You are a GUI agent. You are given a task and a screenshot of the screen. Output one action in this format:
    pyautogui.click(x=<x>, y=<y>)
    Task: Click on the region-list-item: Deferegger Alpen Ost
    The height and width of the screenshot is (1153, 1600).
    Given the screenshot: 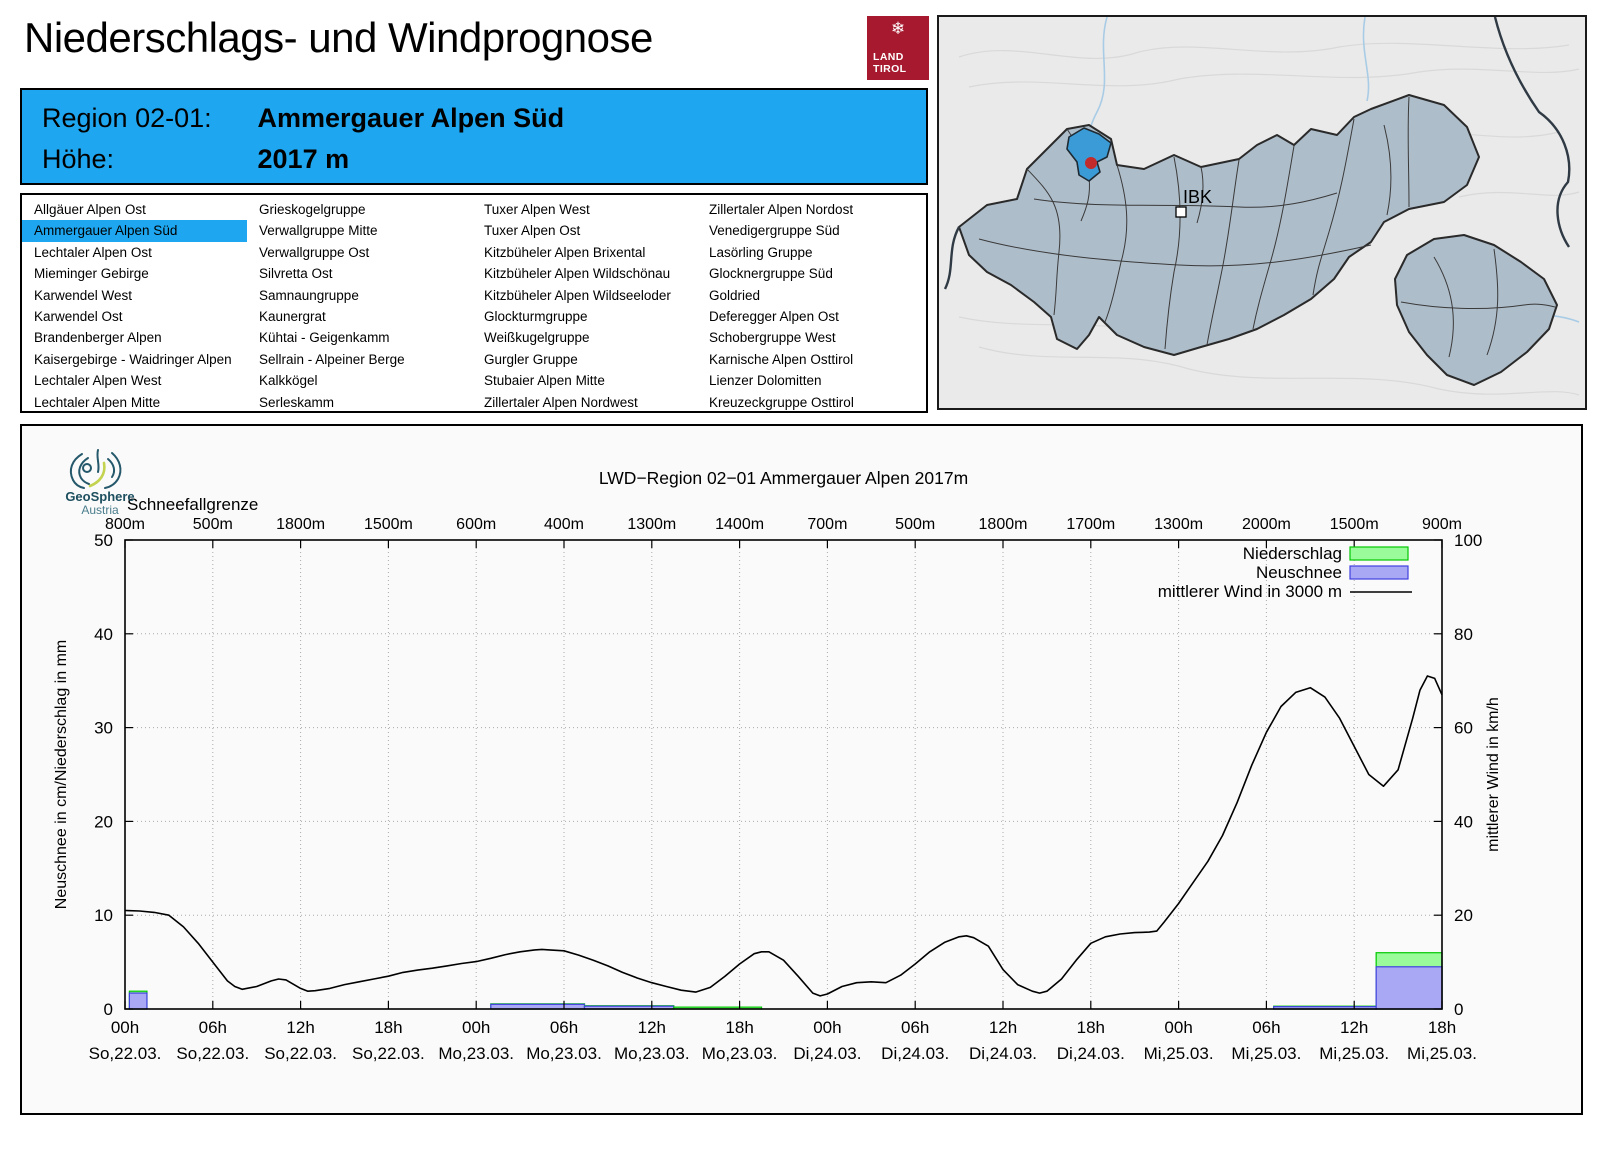 What is the action you would take?
    pyautogui.click(x=774, y=316)
    